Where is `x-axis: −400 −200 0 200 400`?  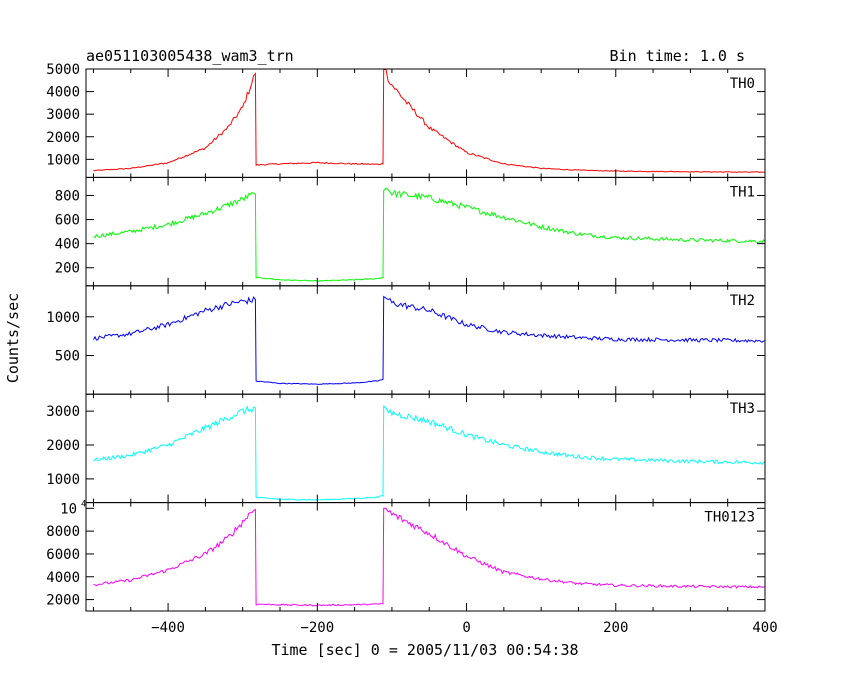
x-axis: −400 −200 0 200 400 is located at coordinates (464, 628).